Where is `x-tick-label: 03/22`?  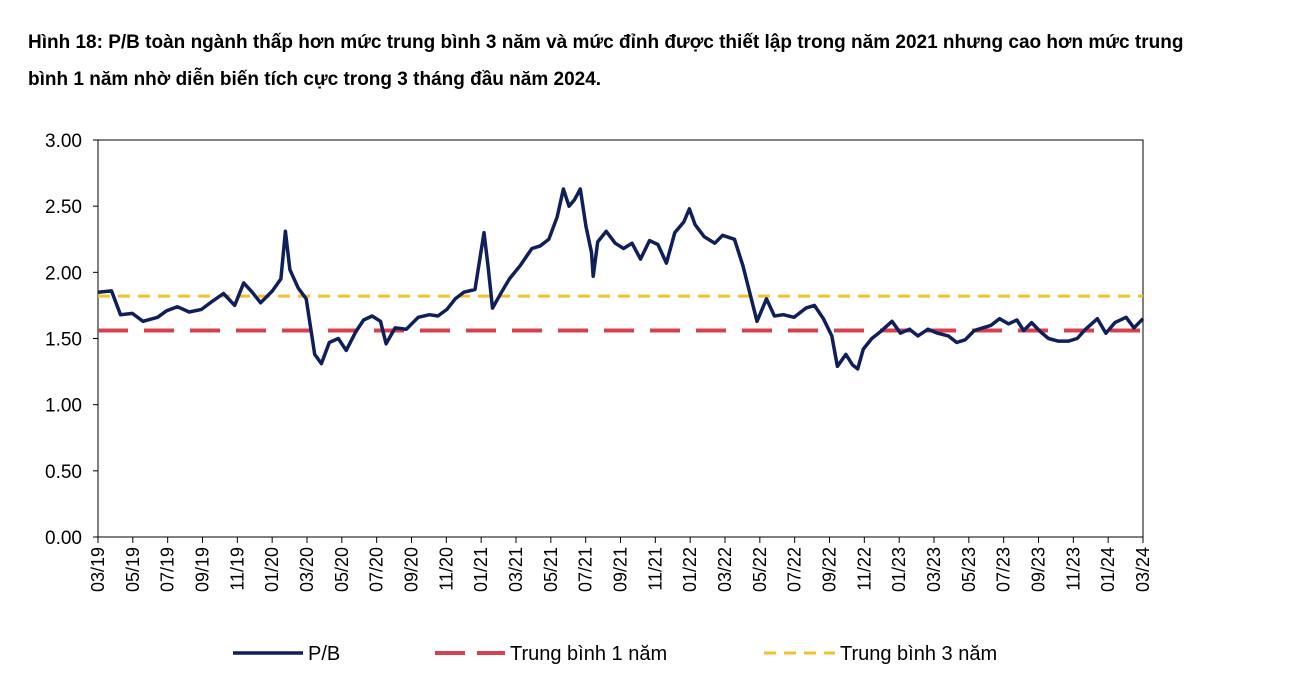 x-tick-label: 03/22 is located at coordinates (725, 569).